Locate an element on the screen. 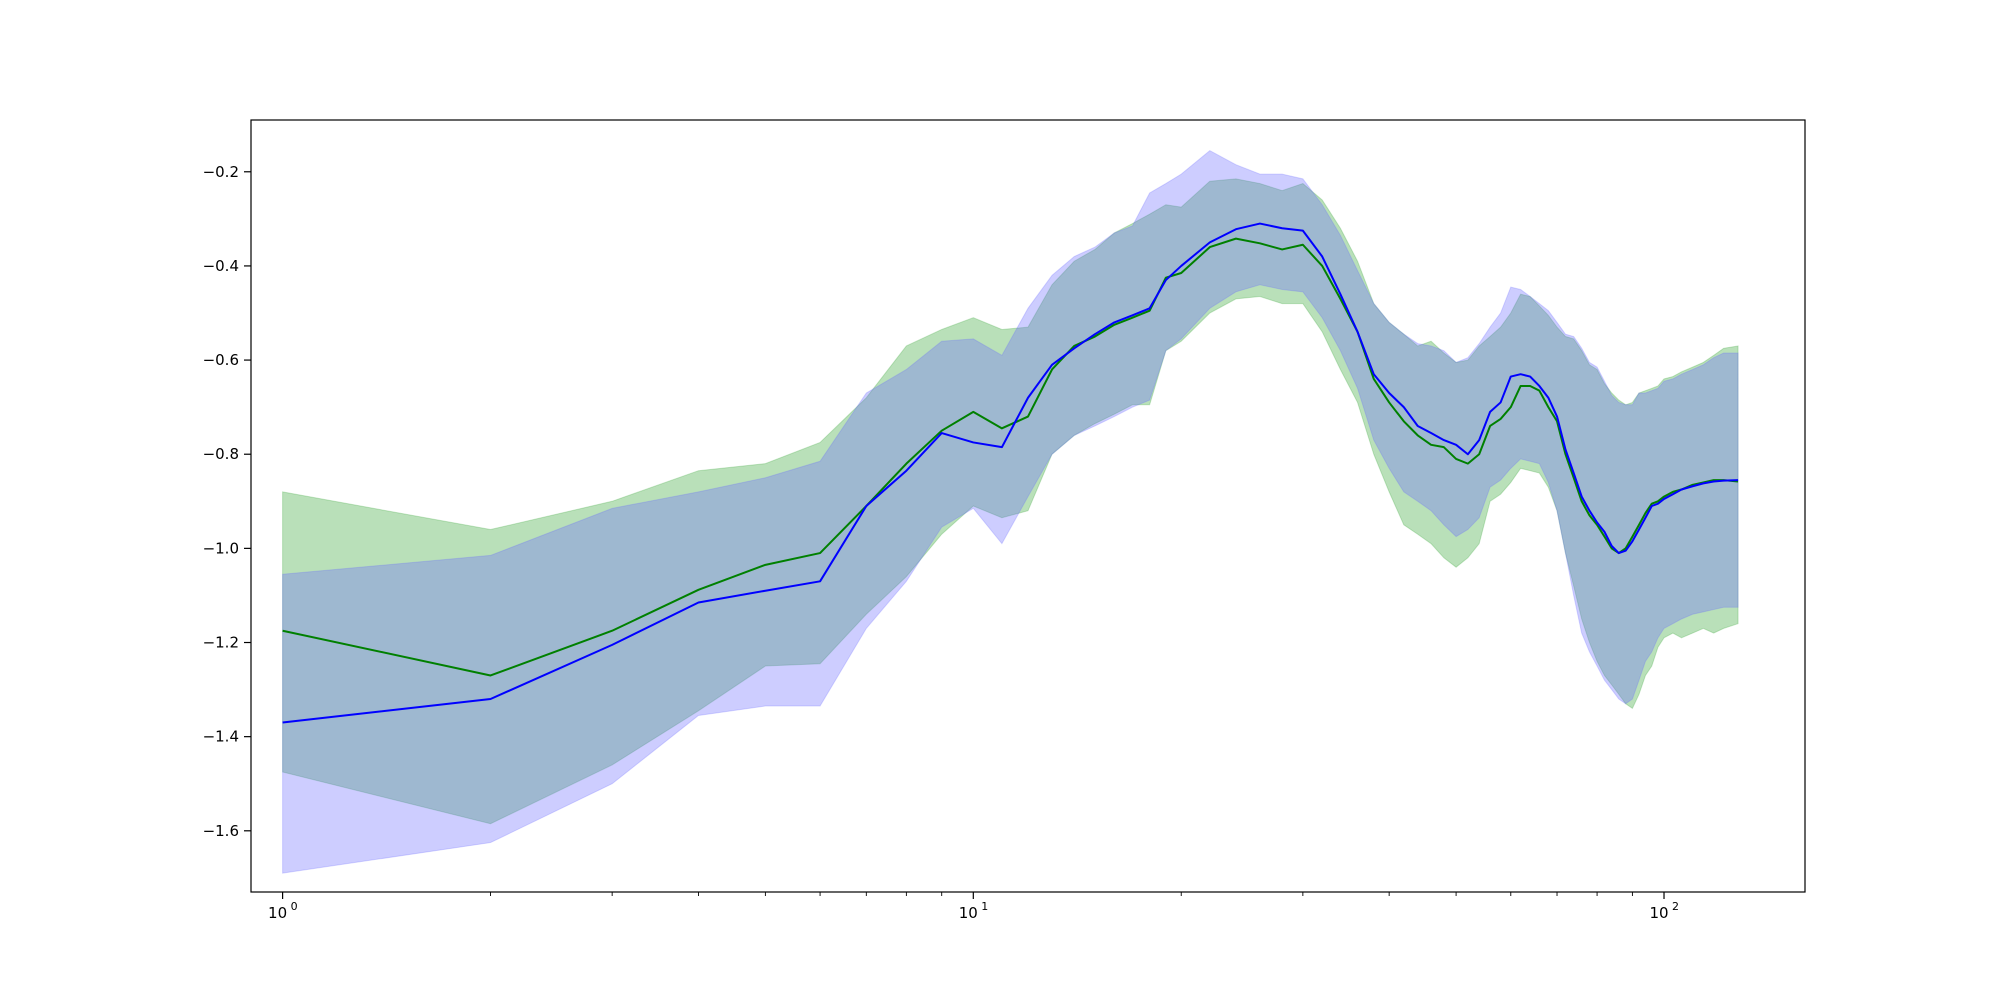 This screenshot has height=1000, width=2000. y-tick-label: −1.0 is located at coordinates (221, 548).